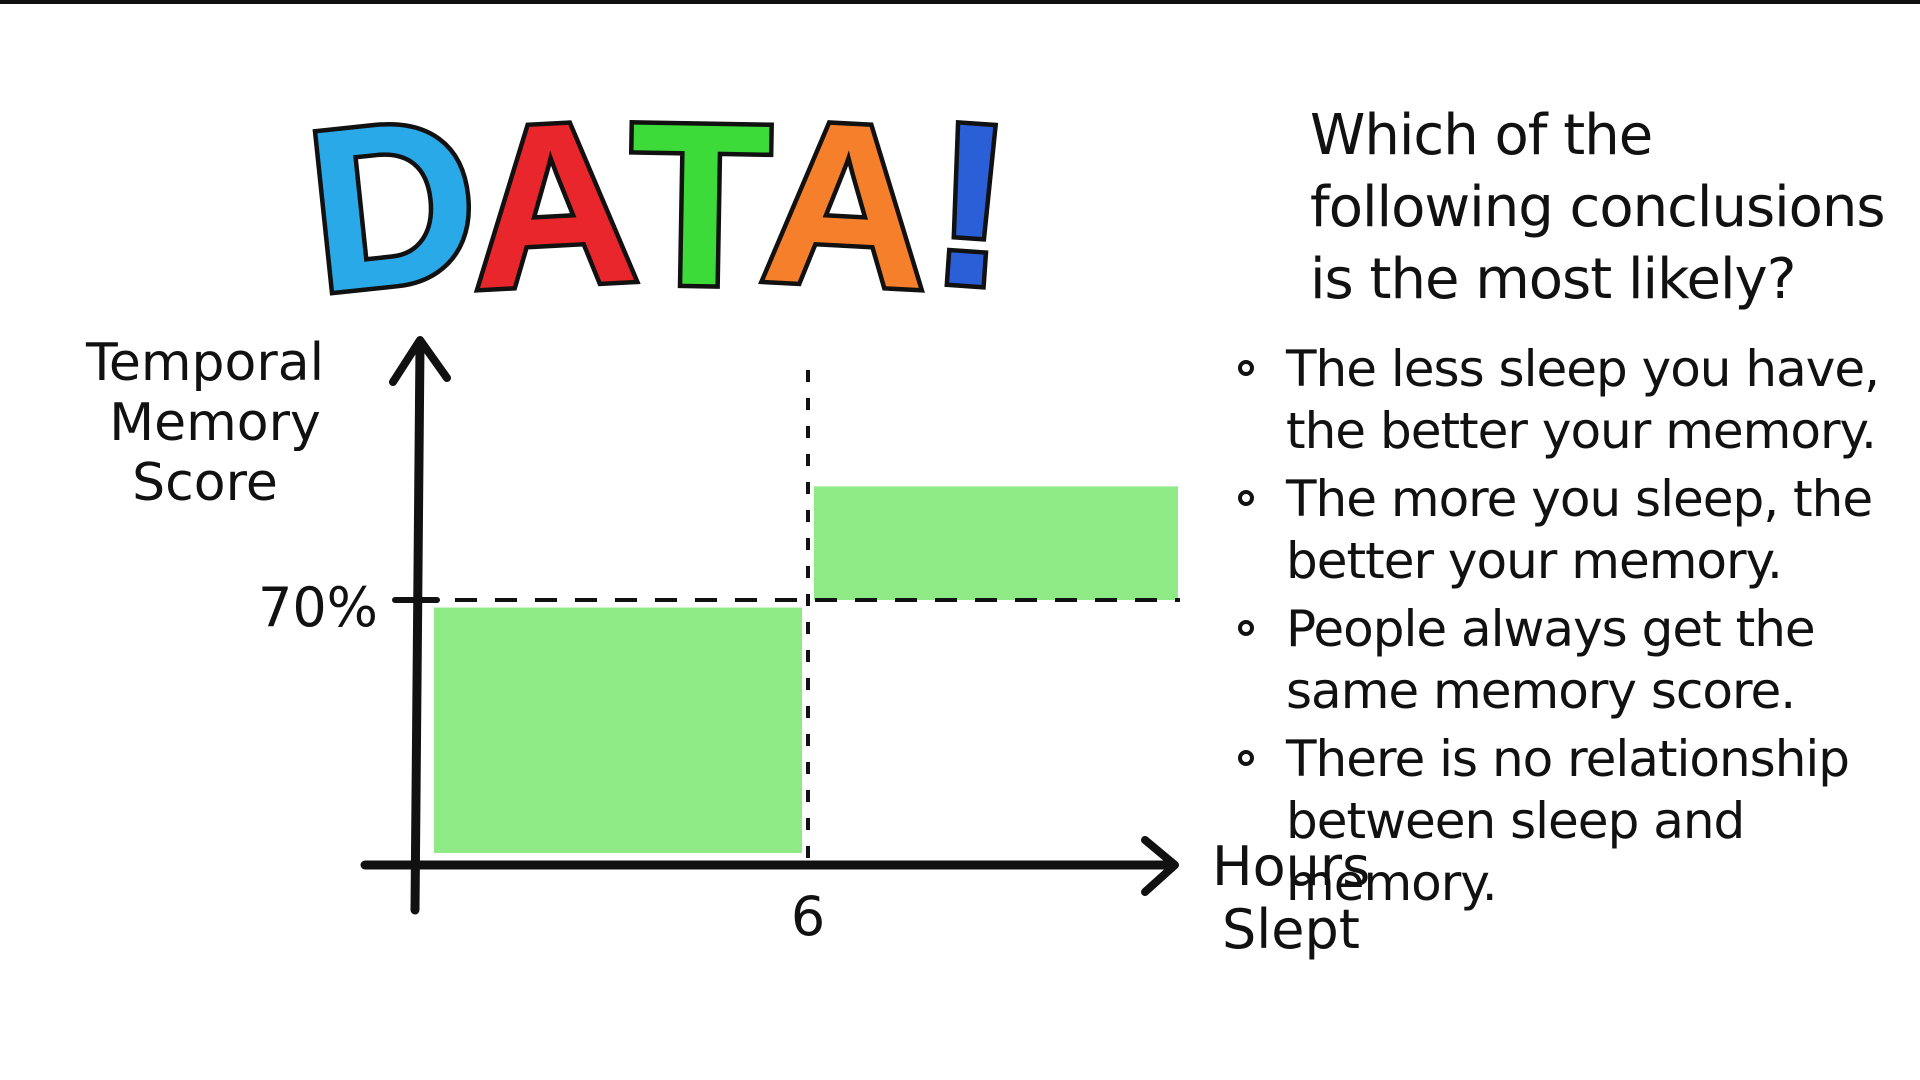 The image size is (1920, 1080). What do you see at coordinates (420, 361) in the screenshot?
I see `y-axis-arrowhead` at bounding box center [420, 361].